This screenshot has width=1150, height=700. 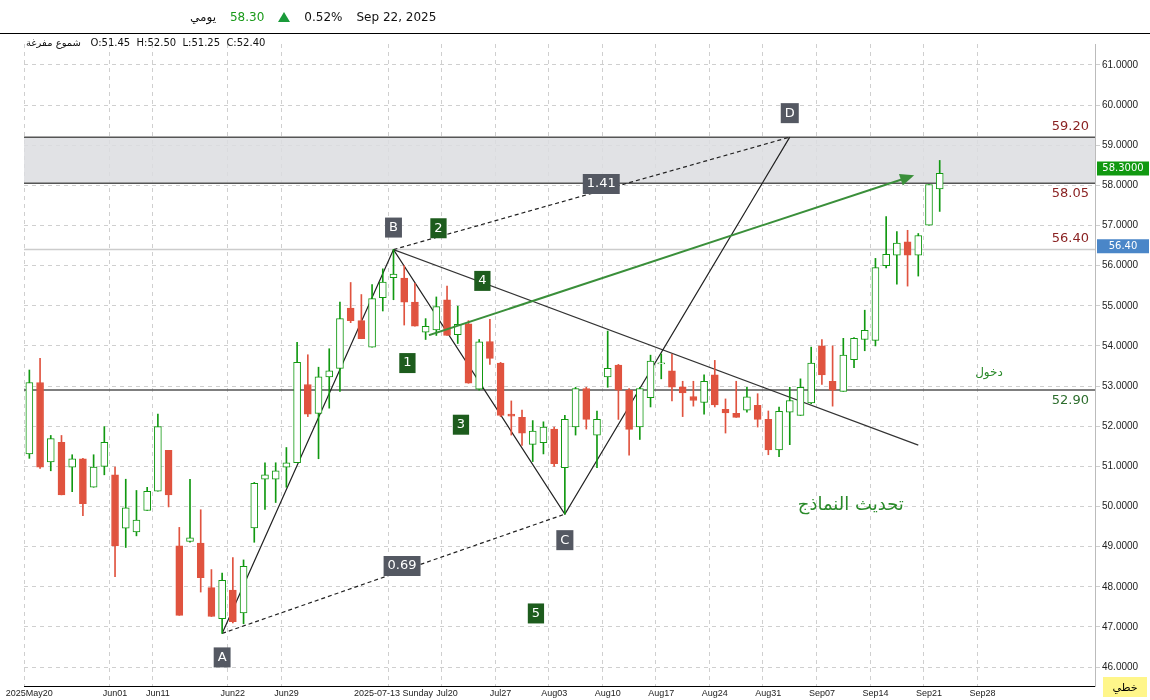 I want to click on text: 56.40, so click(x=1123, y=245).